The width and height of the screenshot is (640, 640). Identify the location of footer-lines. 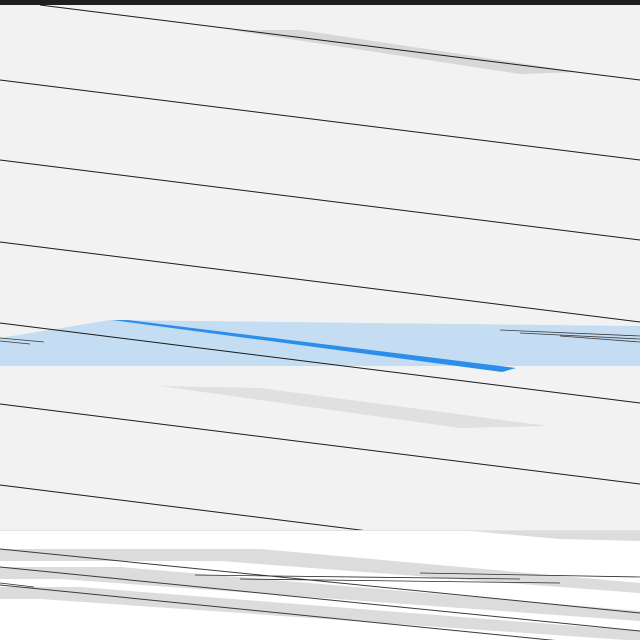
(320, 594).